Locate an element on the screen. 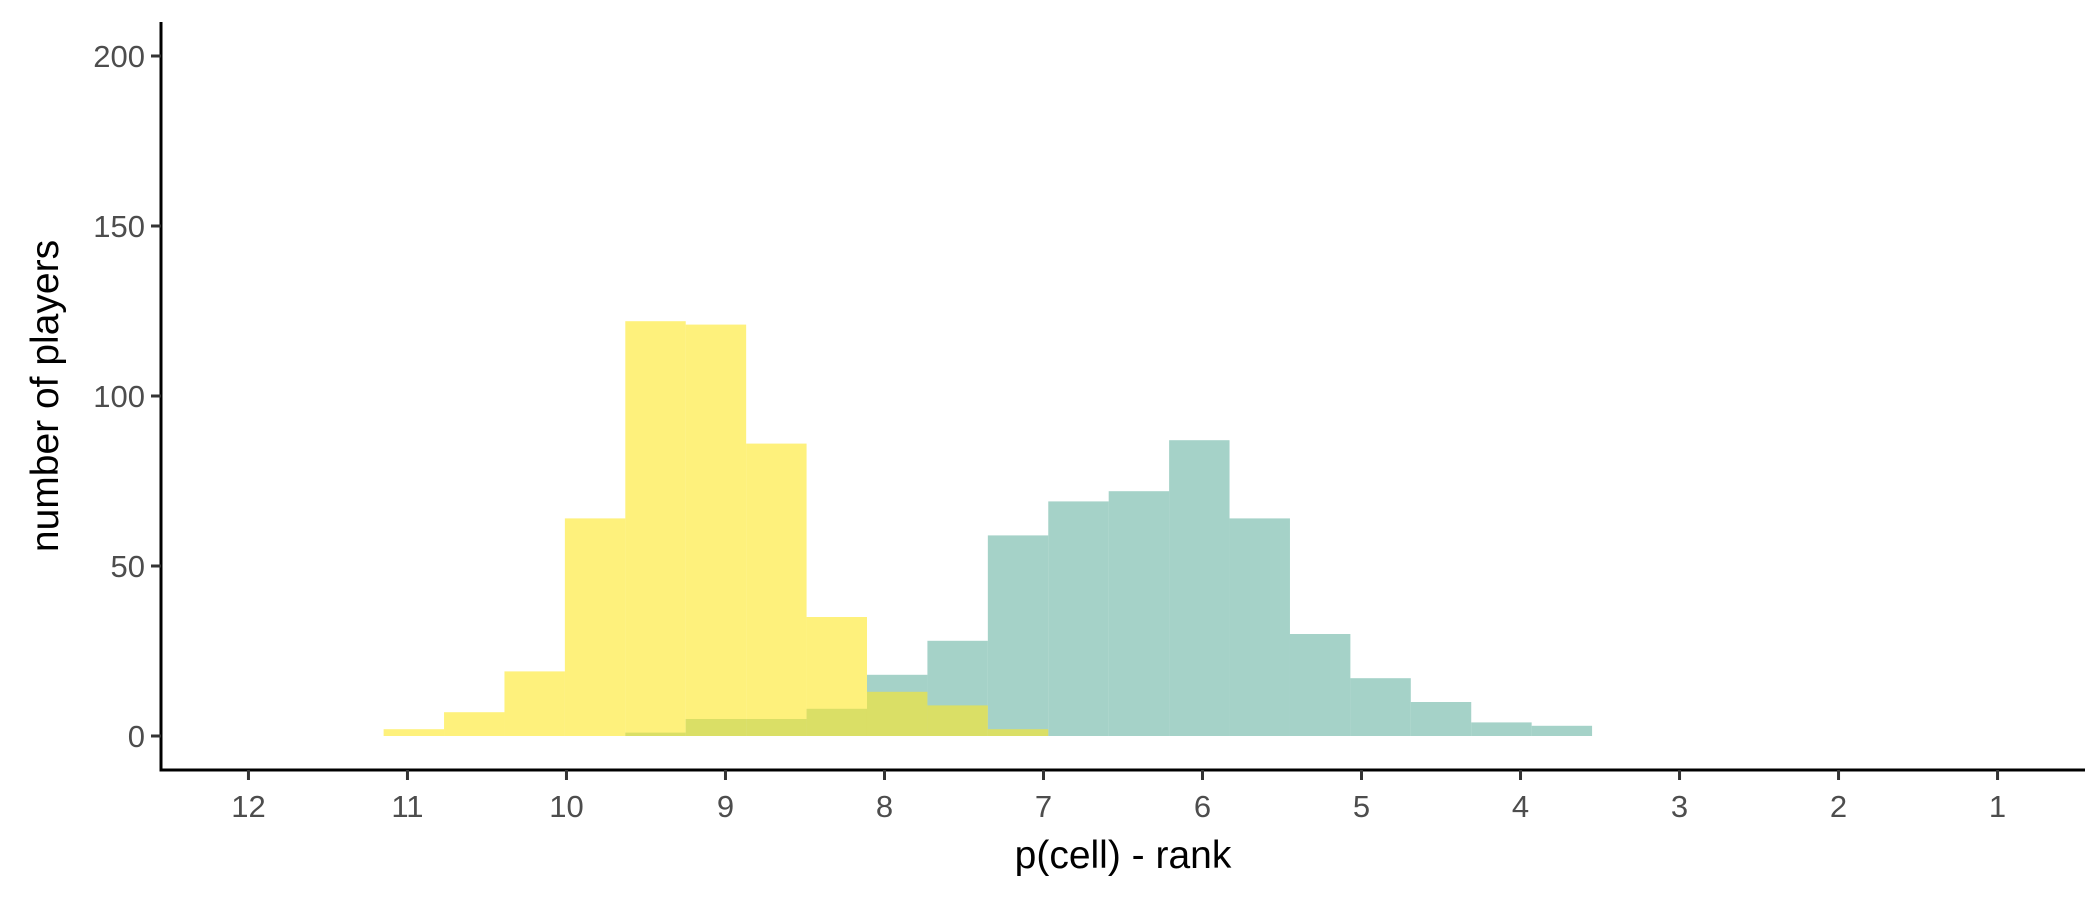 Image resolution: width=2100 pixels, height=900 pixels. y-tick-label: 100 is located at coordinates (119, 396).